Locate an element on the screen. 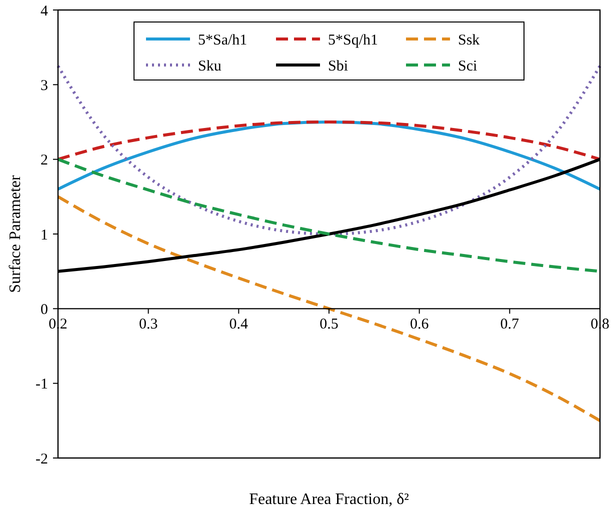 Image resolution: width=612 pixels, height=520 pixels. x-tick-label: 0.5 is located at coordinates (329, 324).